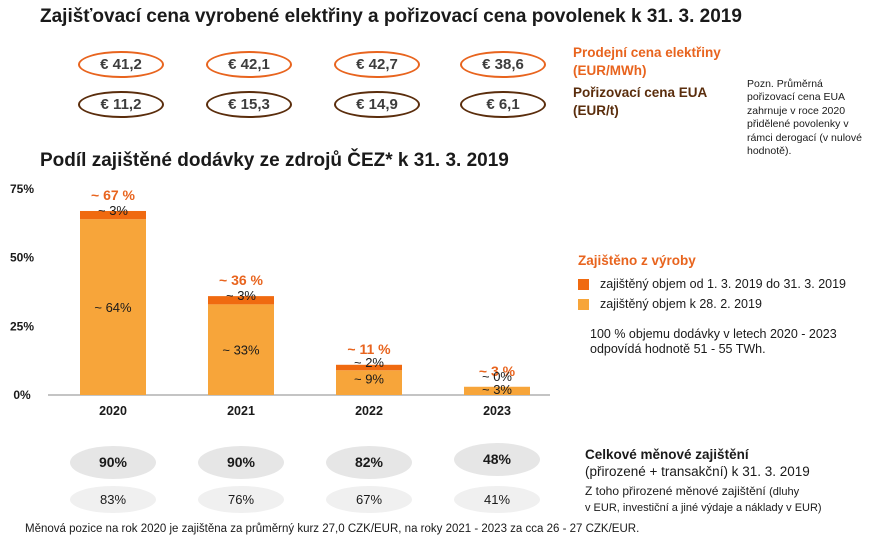 The height and width of the screenshot is (545, 881). What do you see at coordinates (784, 492) in the screenshot?
I see `fx-natural-note-paren: (dluhy` at bounding box center [784, 492].